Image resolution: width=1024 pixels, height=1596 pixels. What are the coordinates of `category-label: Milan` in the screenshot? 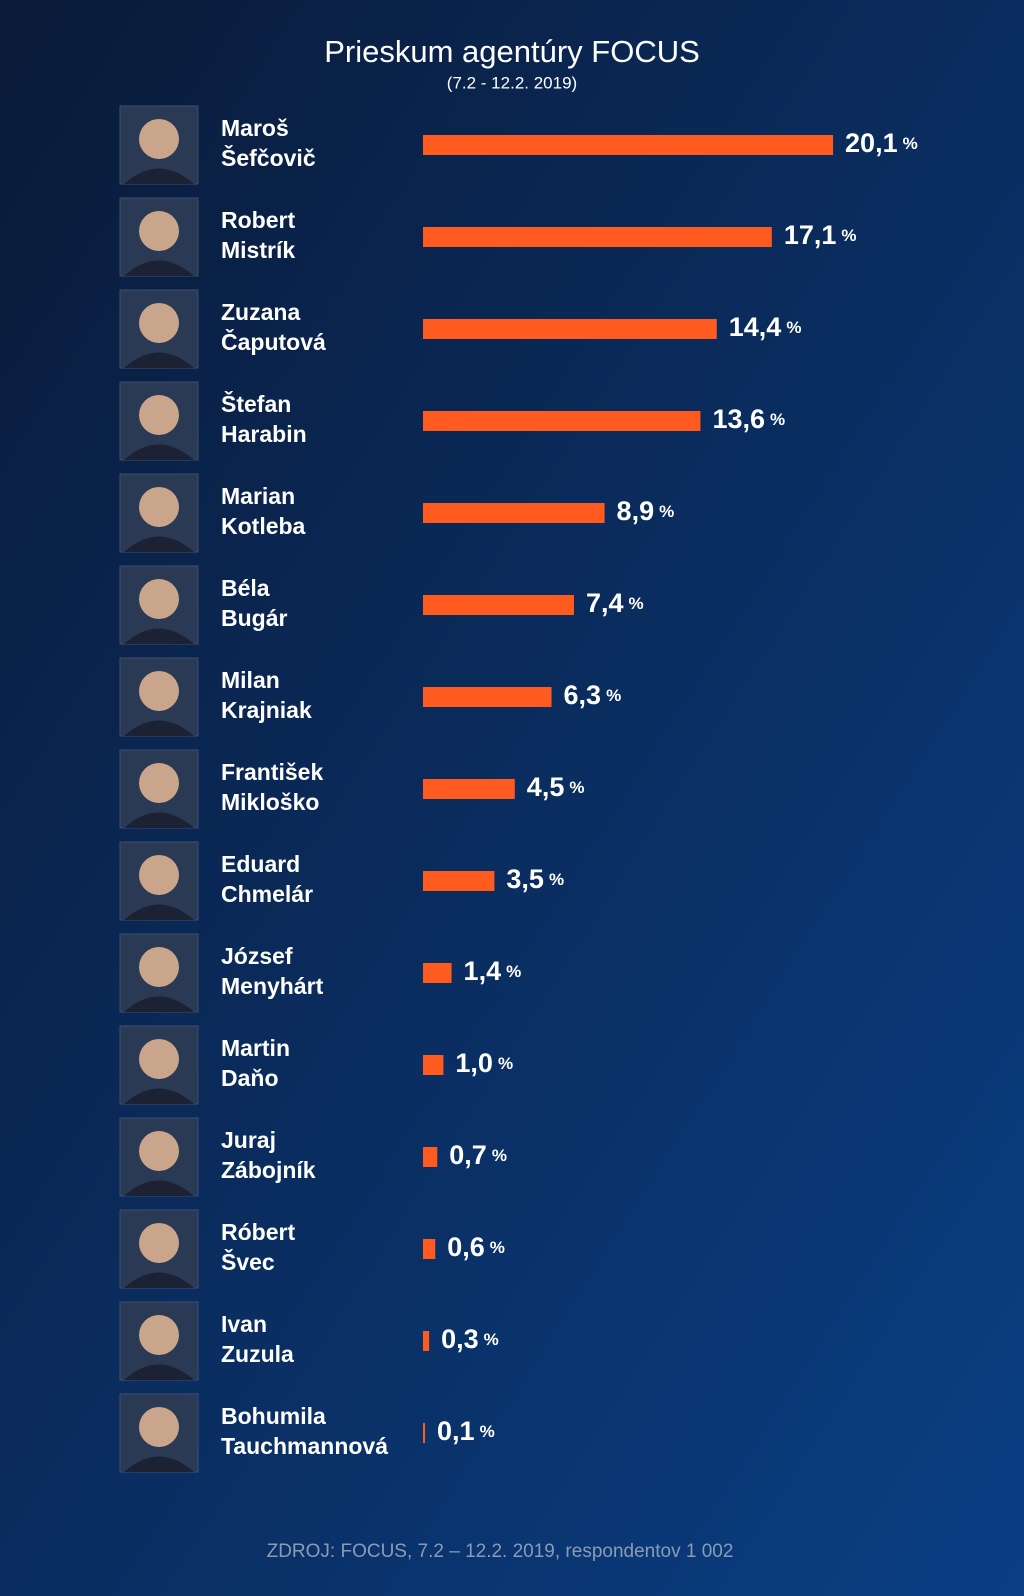 It's located at (250, 680).